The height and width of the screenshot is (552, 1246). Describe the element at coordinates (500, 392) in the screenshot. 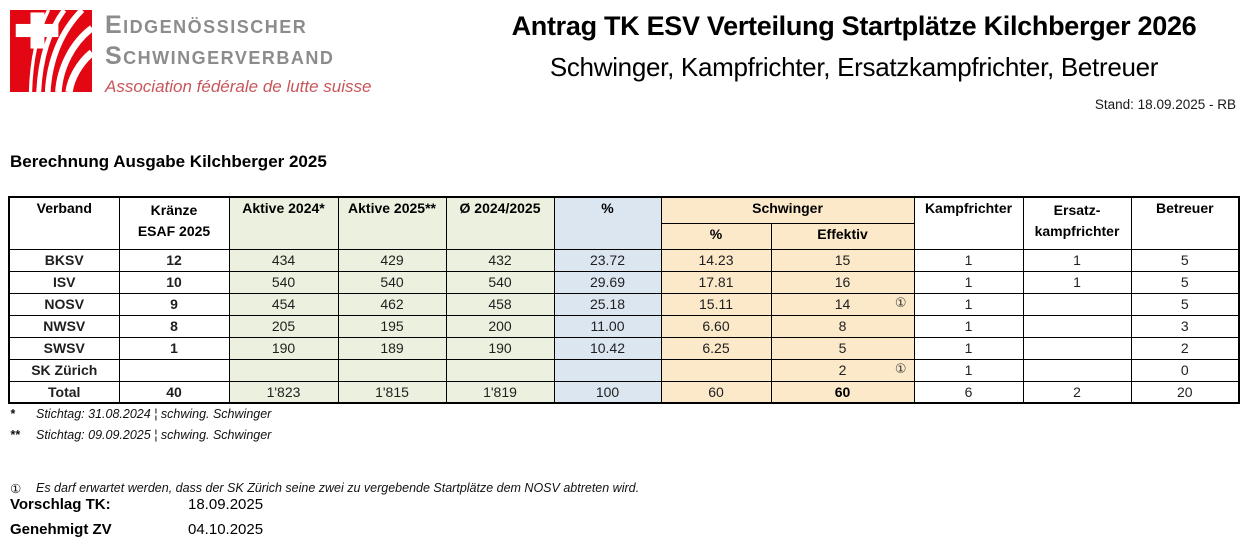

I see `cell-avg: 1'819` at that location.